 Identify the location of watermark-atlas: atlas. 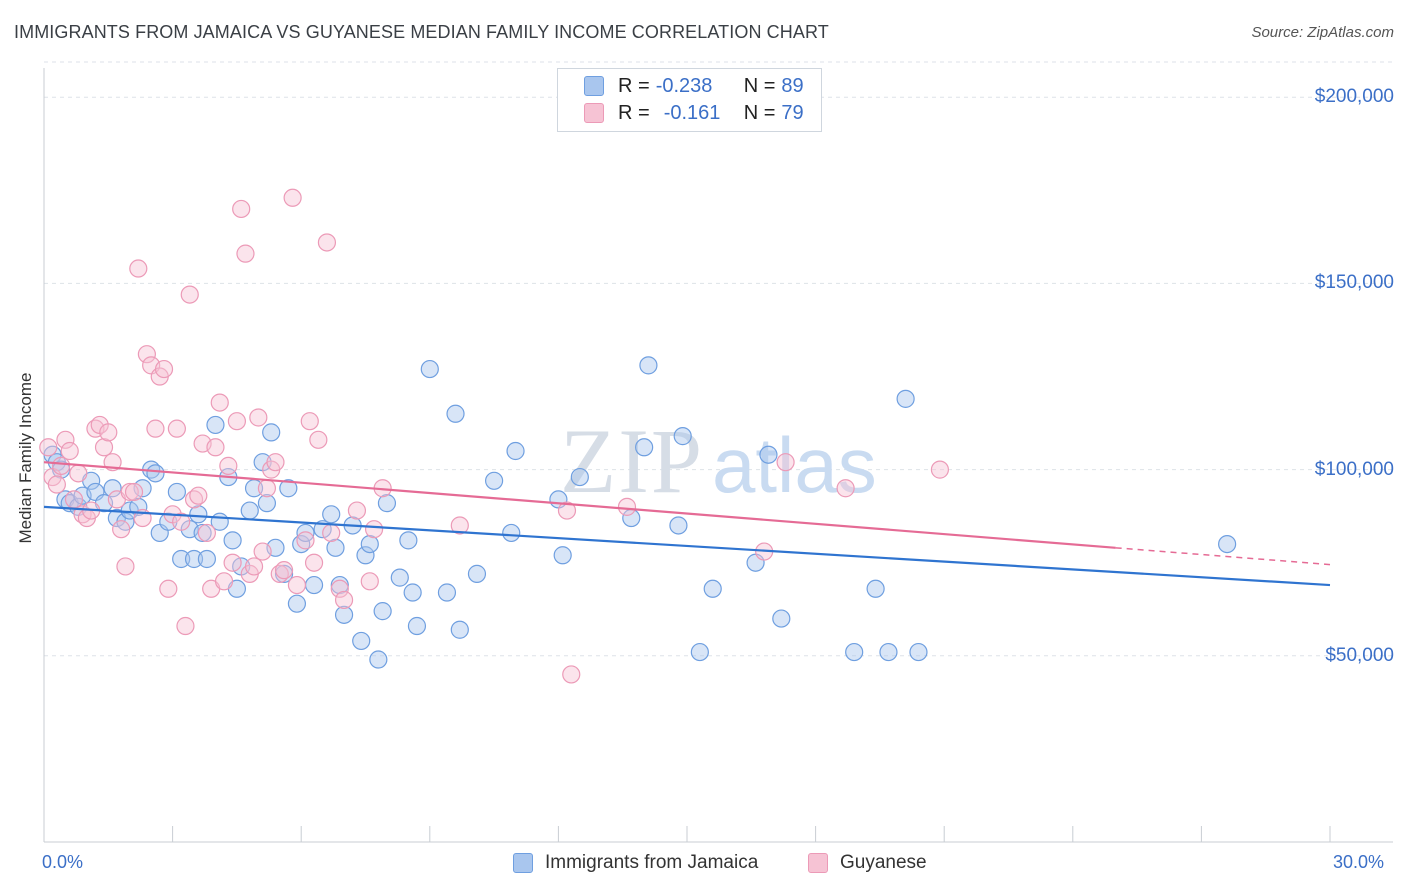
(794, 465).